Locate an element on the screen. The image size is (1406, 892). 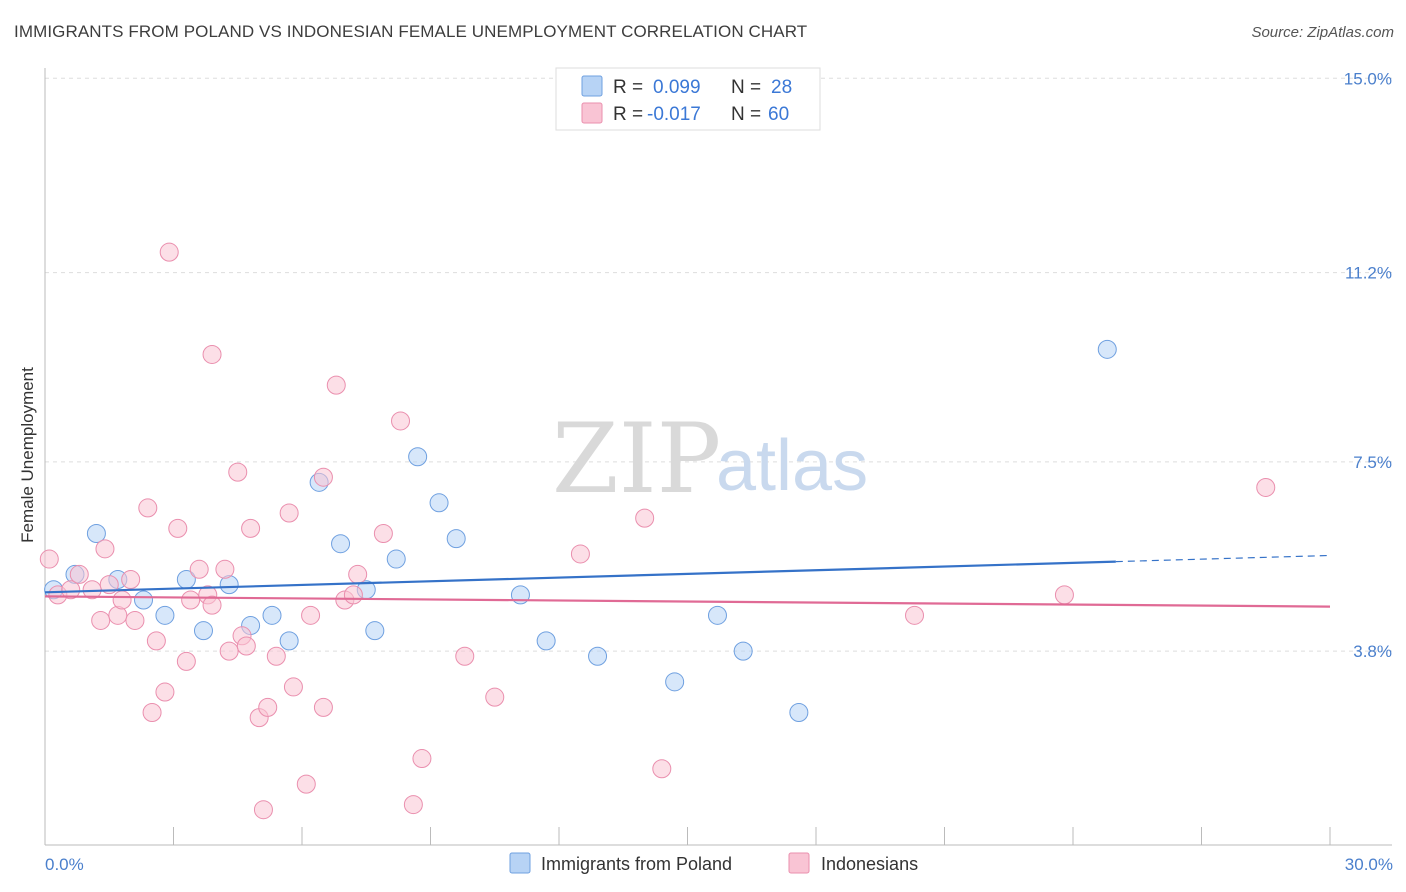
y-tick-label-2: 11.2% is located at coordinates (1368, 273).